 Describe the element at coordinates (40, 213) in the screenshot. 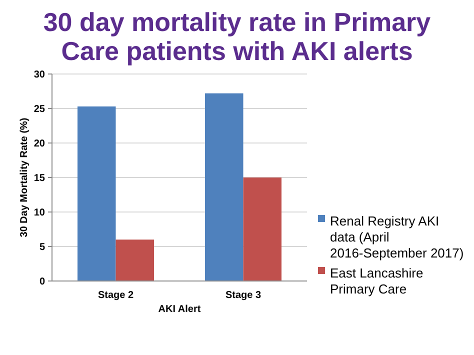

I see `y-tick-label: 10` at that location.